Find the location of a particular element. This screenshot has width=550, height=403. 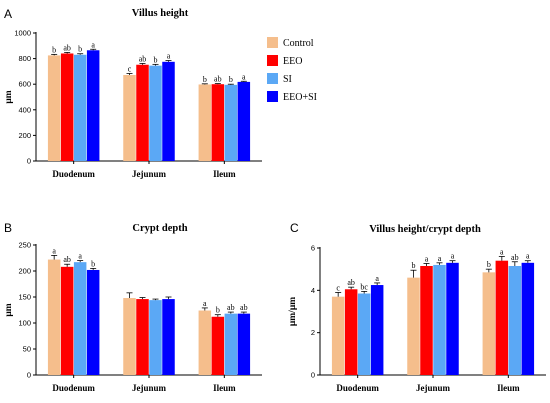

y-tick-label: 1000 is located at coordinates (22, 33).